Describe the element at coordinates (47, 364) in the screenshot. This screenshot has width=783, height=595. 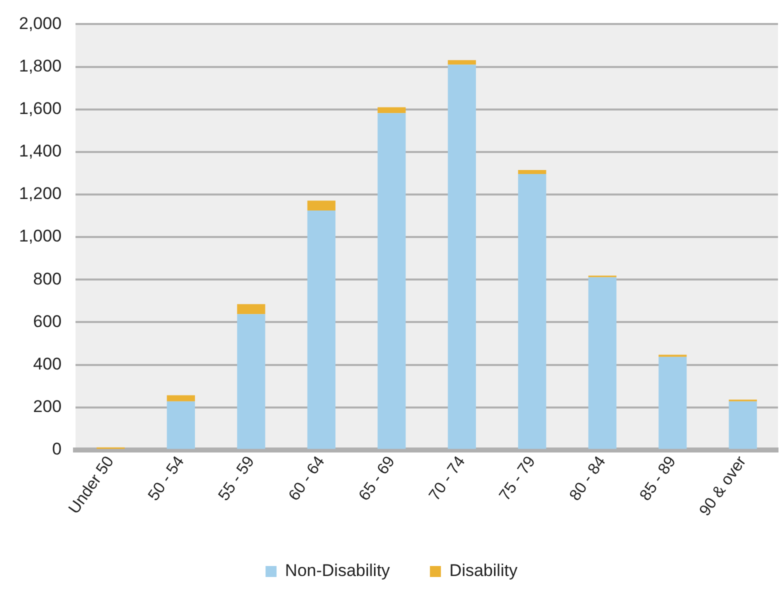
I see `y-tick-label: 400` at that location.